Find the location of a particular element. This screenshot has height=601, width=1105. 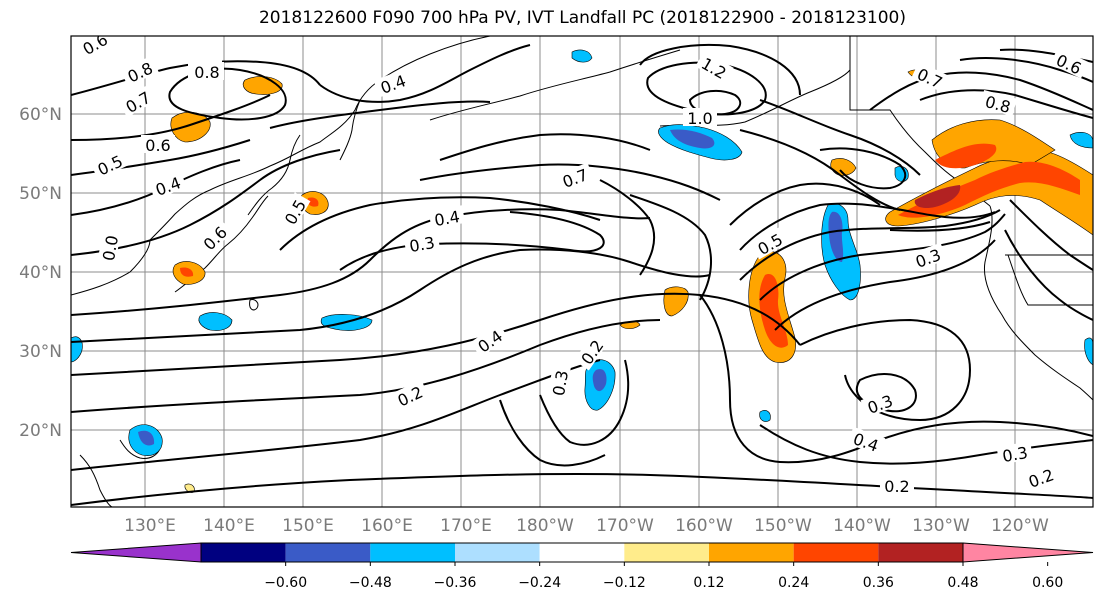

colorbar-frame is located at coordinates (582, 552).